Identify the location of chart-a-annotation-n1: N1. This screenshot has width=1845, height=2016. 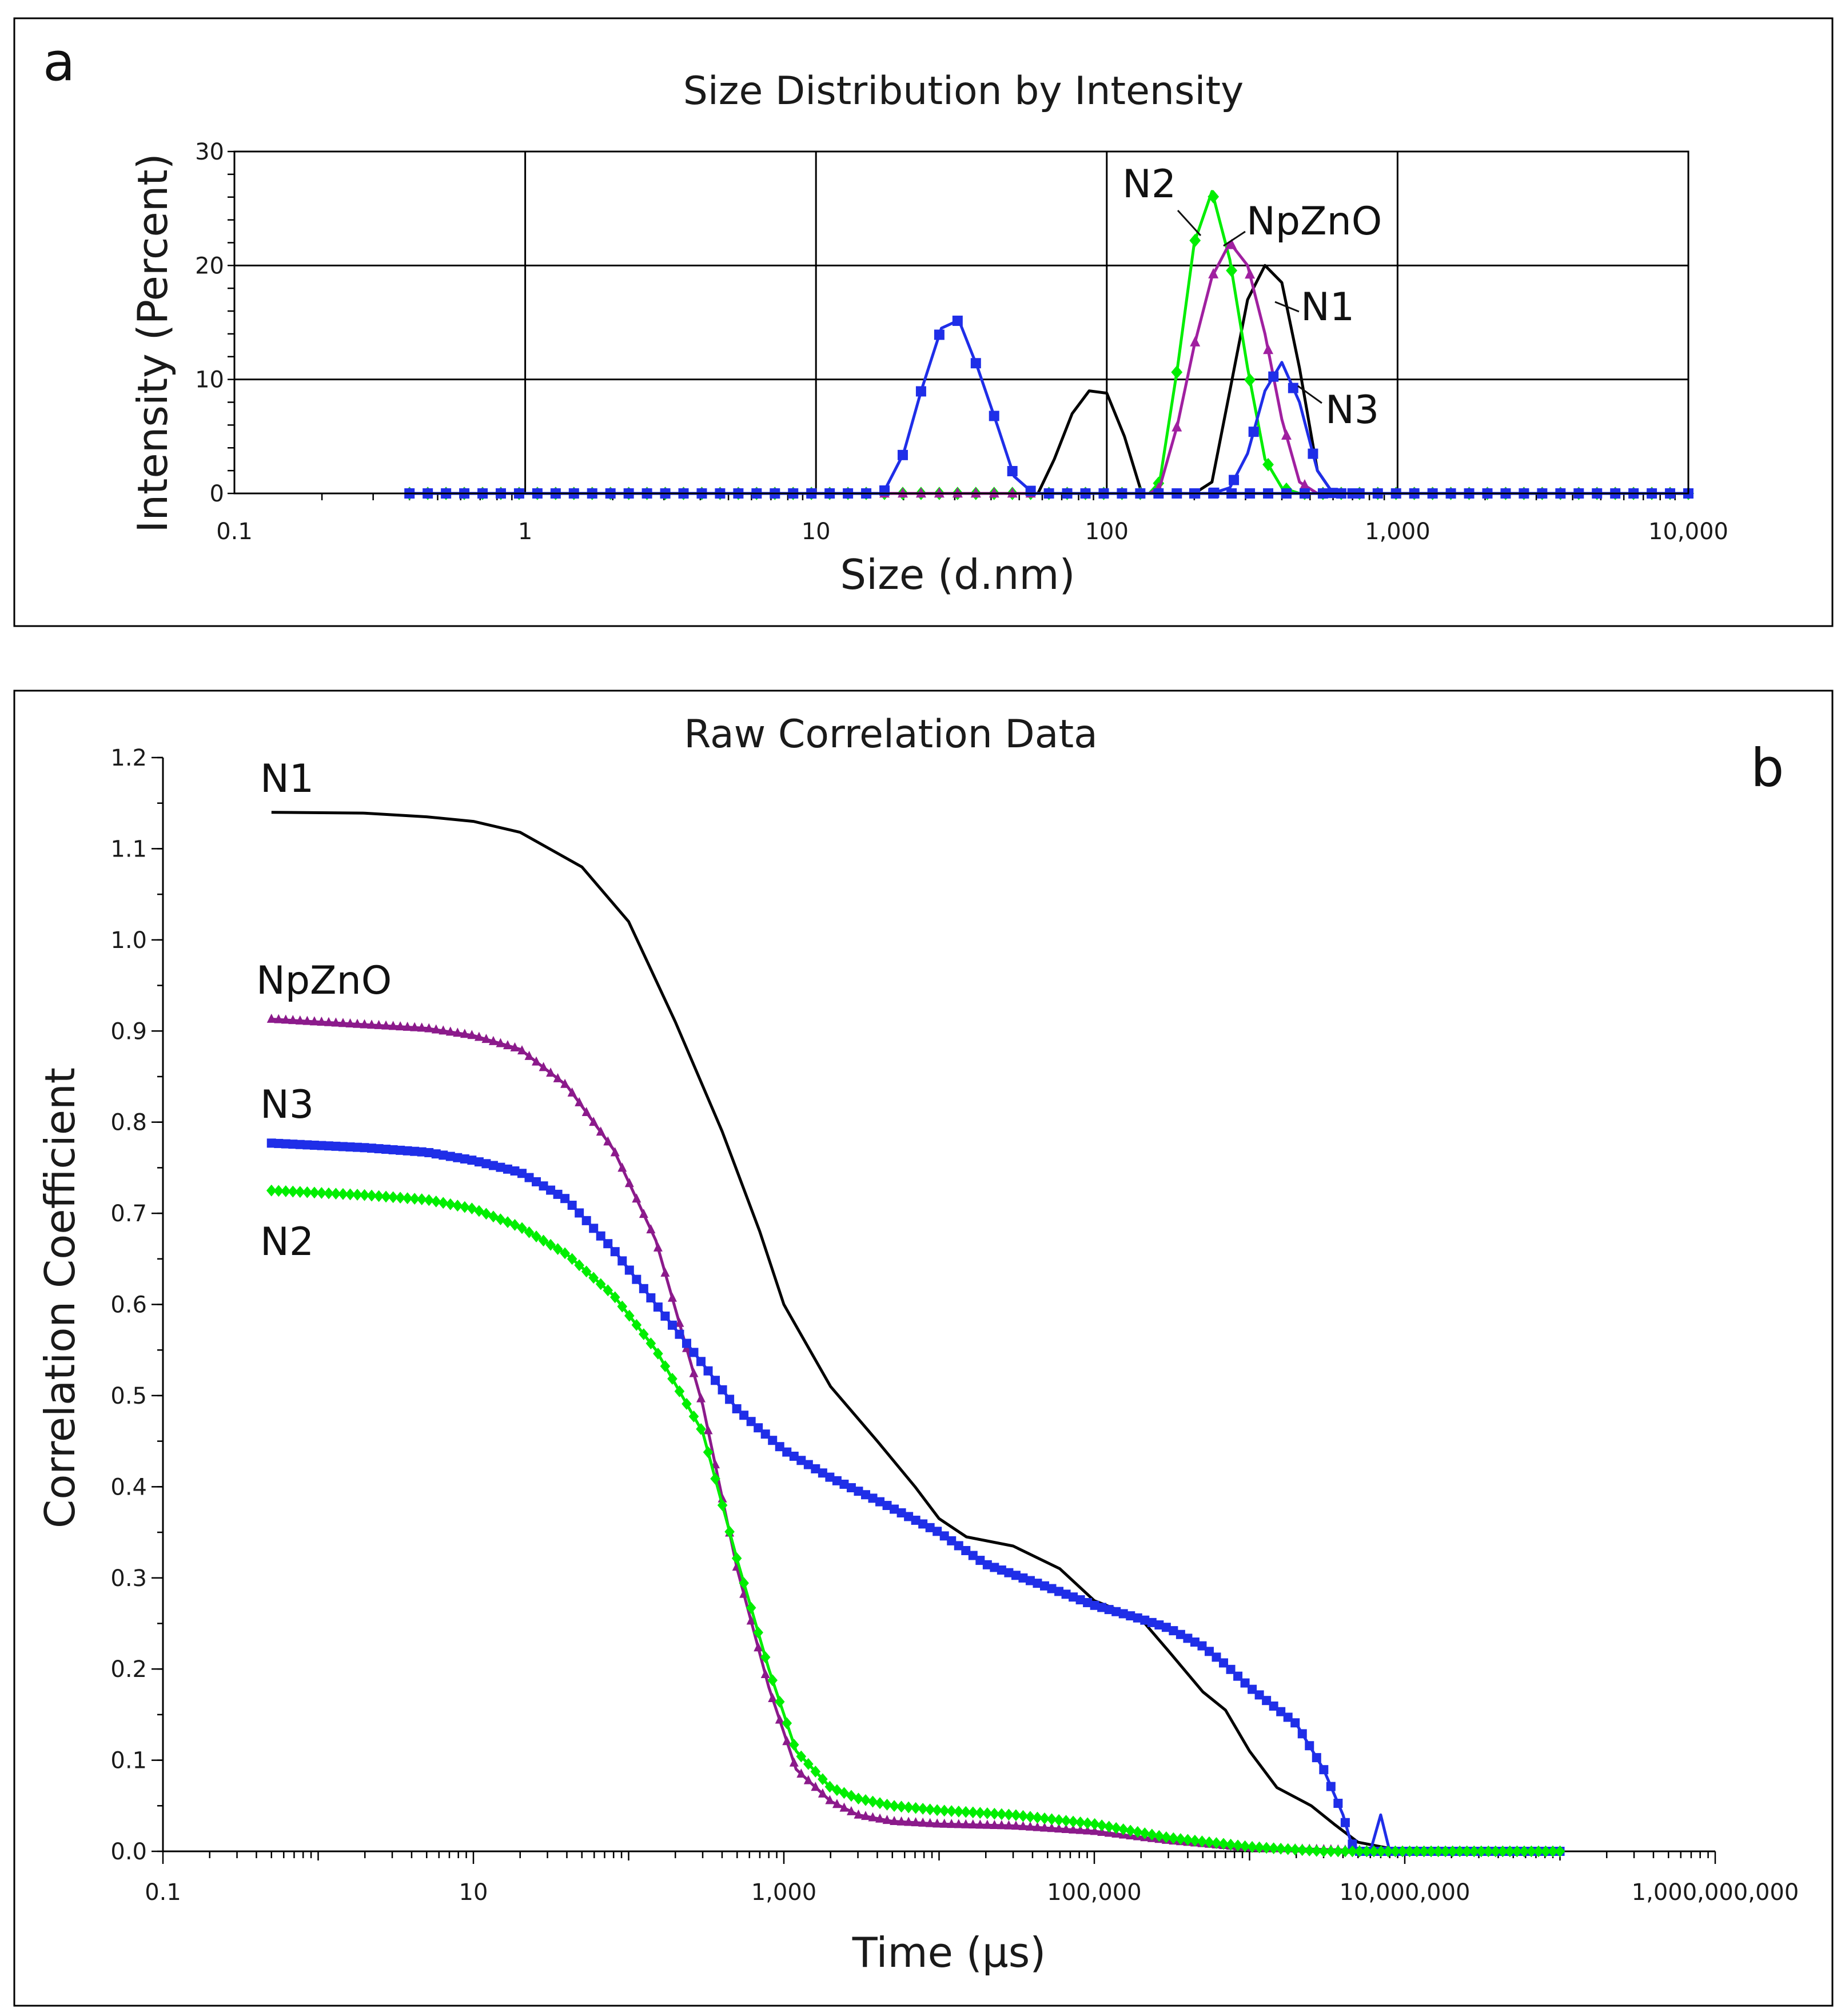
(1327, 307).